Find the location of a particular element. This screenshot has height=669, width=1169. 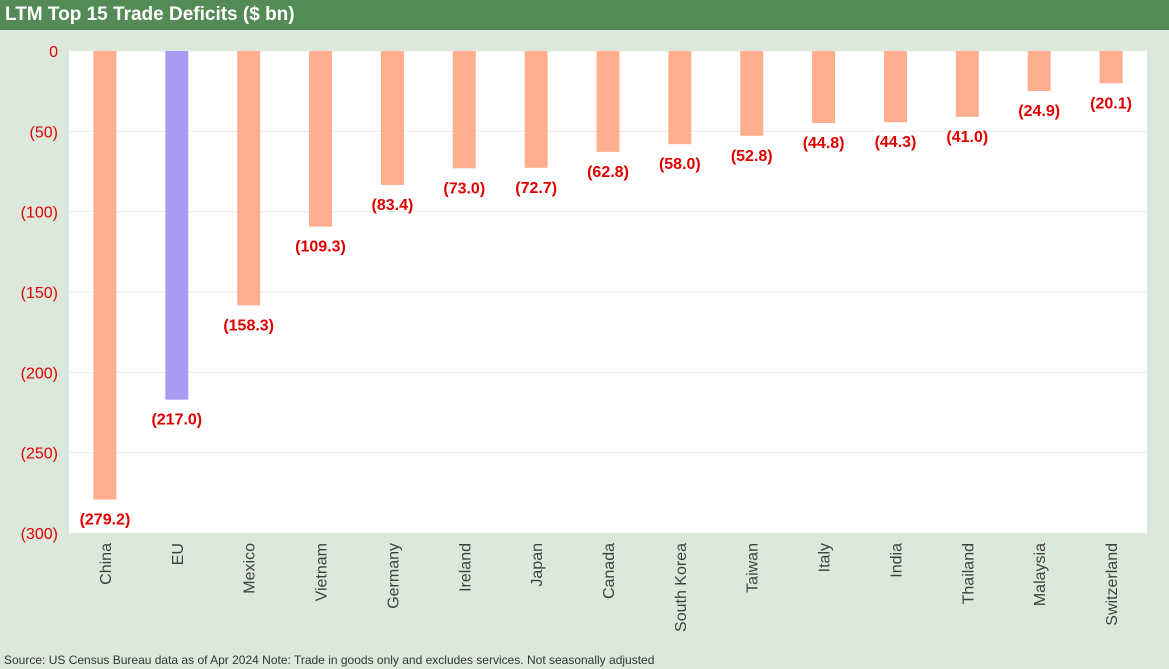

x-tick-label: Vietnam is located at coordinates (322, 572).